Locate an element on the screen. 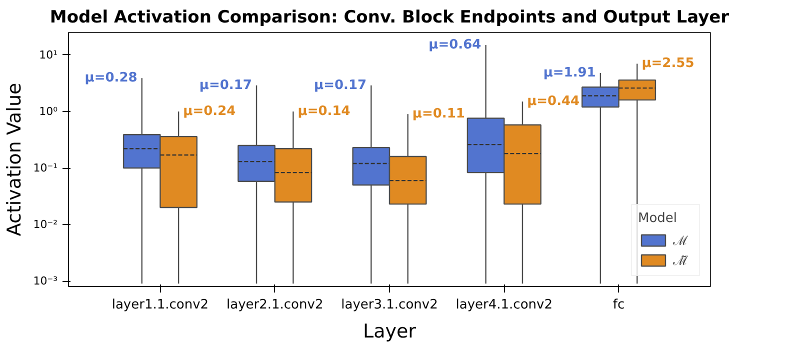 This screenshot has width=798, height=345. x-axis-title: Layer is located at coordinates (389, 331).